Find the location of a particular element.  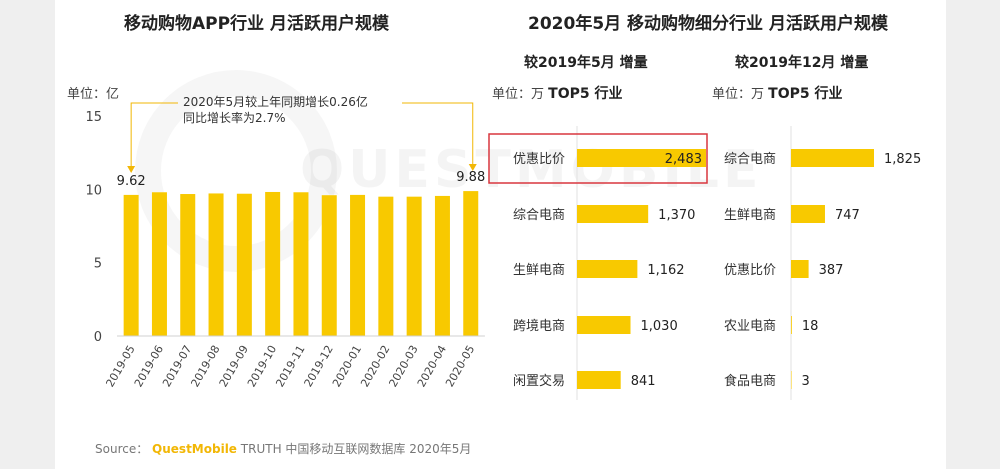

bar-食品电商 is located at coordinates (791, 380).